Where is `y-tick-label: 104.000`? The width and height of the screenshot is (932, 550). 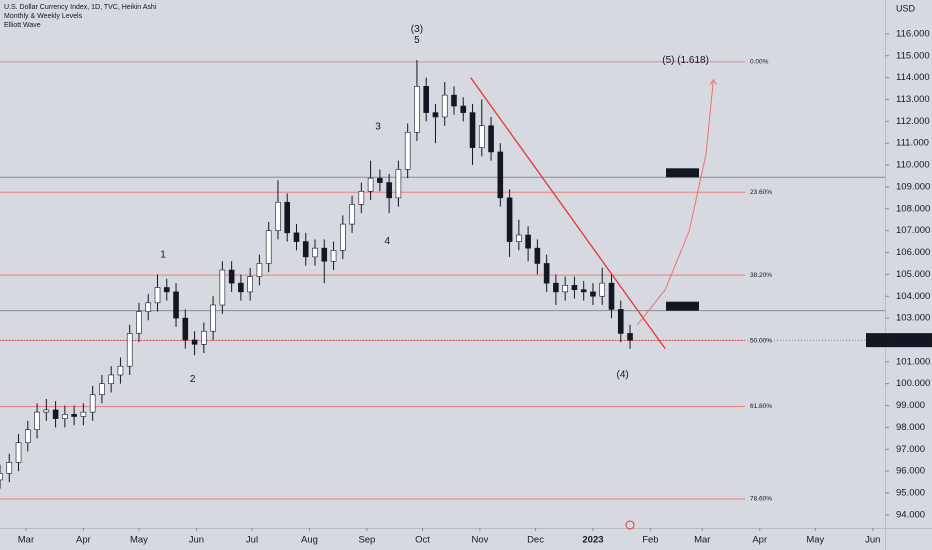 y-tick-label: 104.000 is located at coordinates (913, 296).